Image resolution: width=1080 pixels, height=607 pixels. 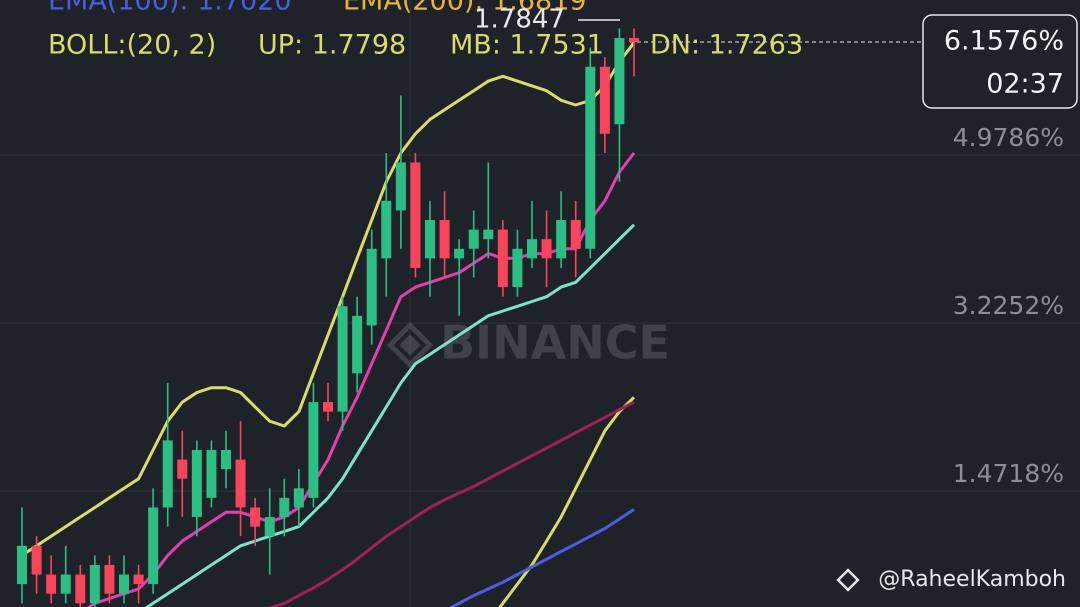 What do you see at coordinates (1025, 84) in the screenshot?
I see `price-tag-countdown: 02:37` at bounding box center [1025, 84].